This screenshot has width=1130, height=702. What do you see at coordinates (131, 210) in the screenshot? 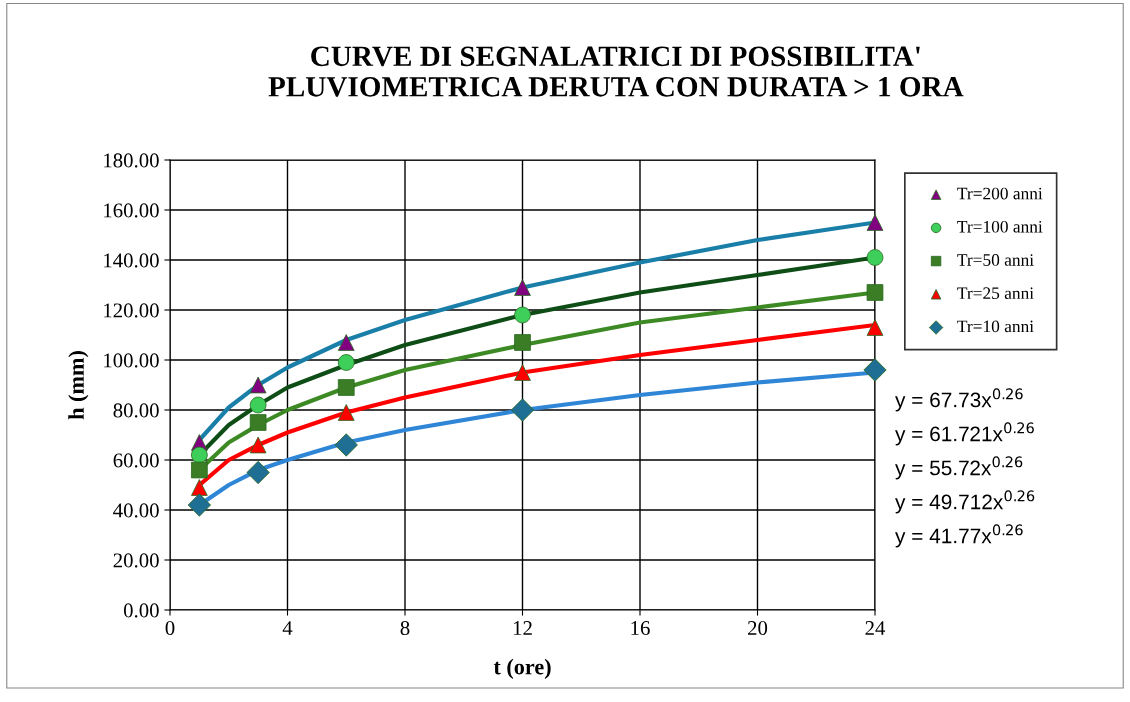
I see `y-tick-label: 160.00` at bounding box center [131, 210].